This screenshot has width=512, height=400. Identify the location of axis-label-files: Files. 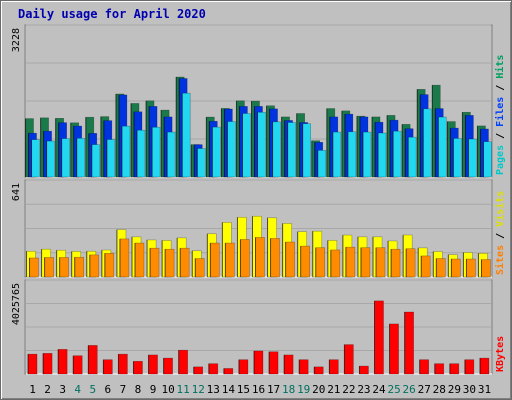
(500, 112).